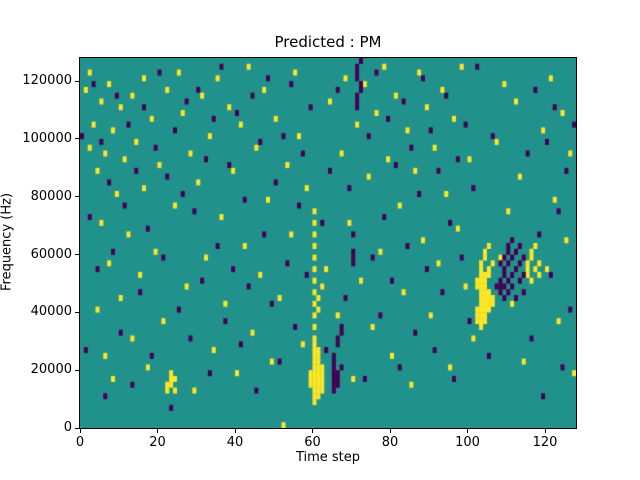 This screenshot has width=640, height=480. Describe the element at coordinates (328, 457) in the screenshot. I see `x-axis-label: Time step` at that location.